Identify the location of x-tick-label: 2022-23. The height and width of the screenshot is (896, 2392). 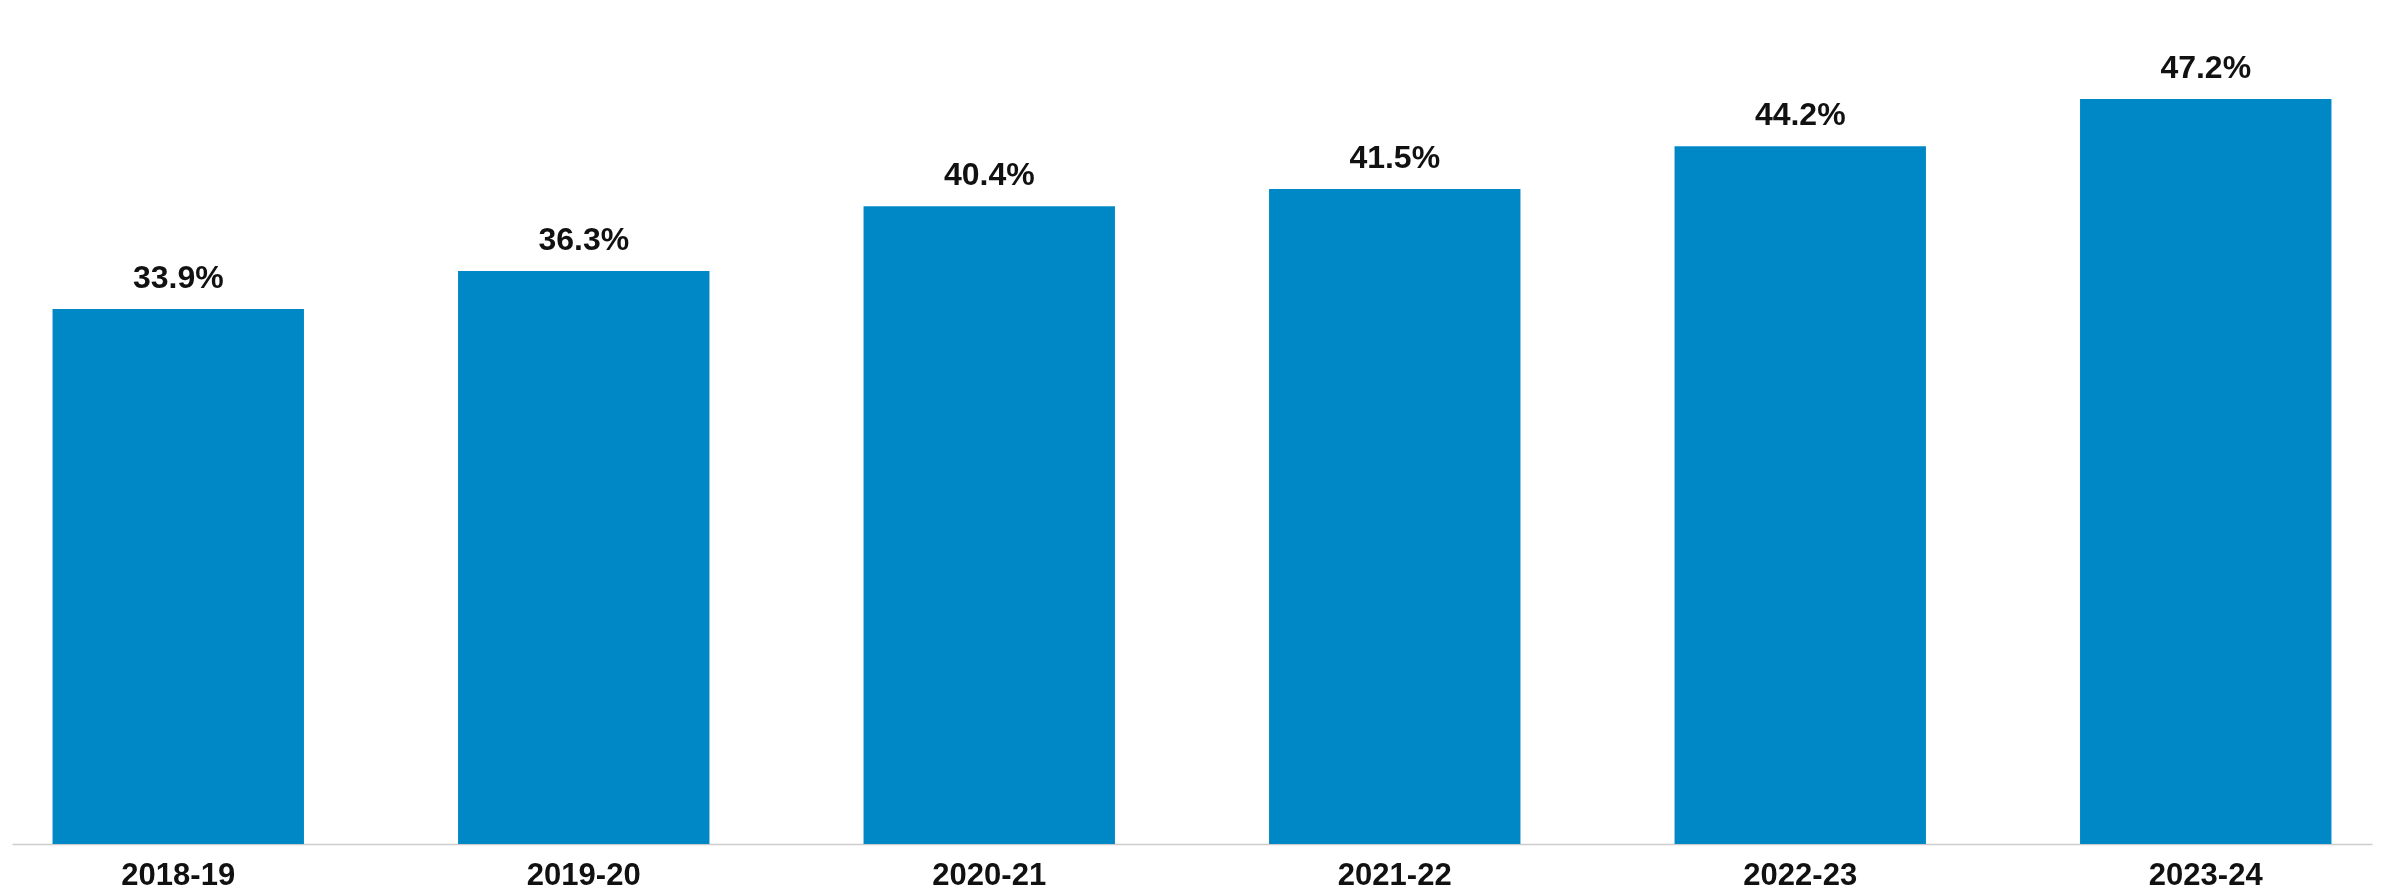
(1800, 874).